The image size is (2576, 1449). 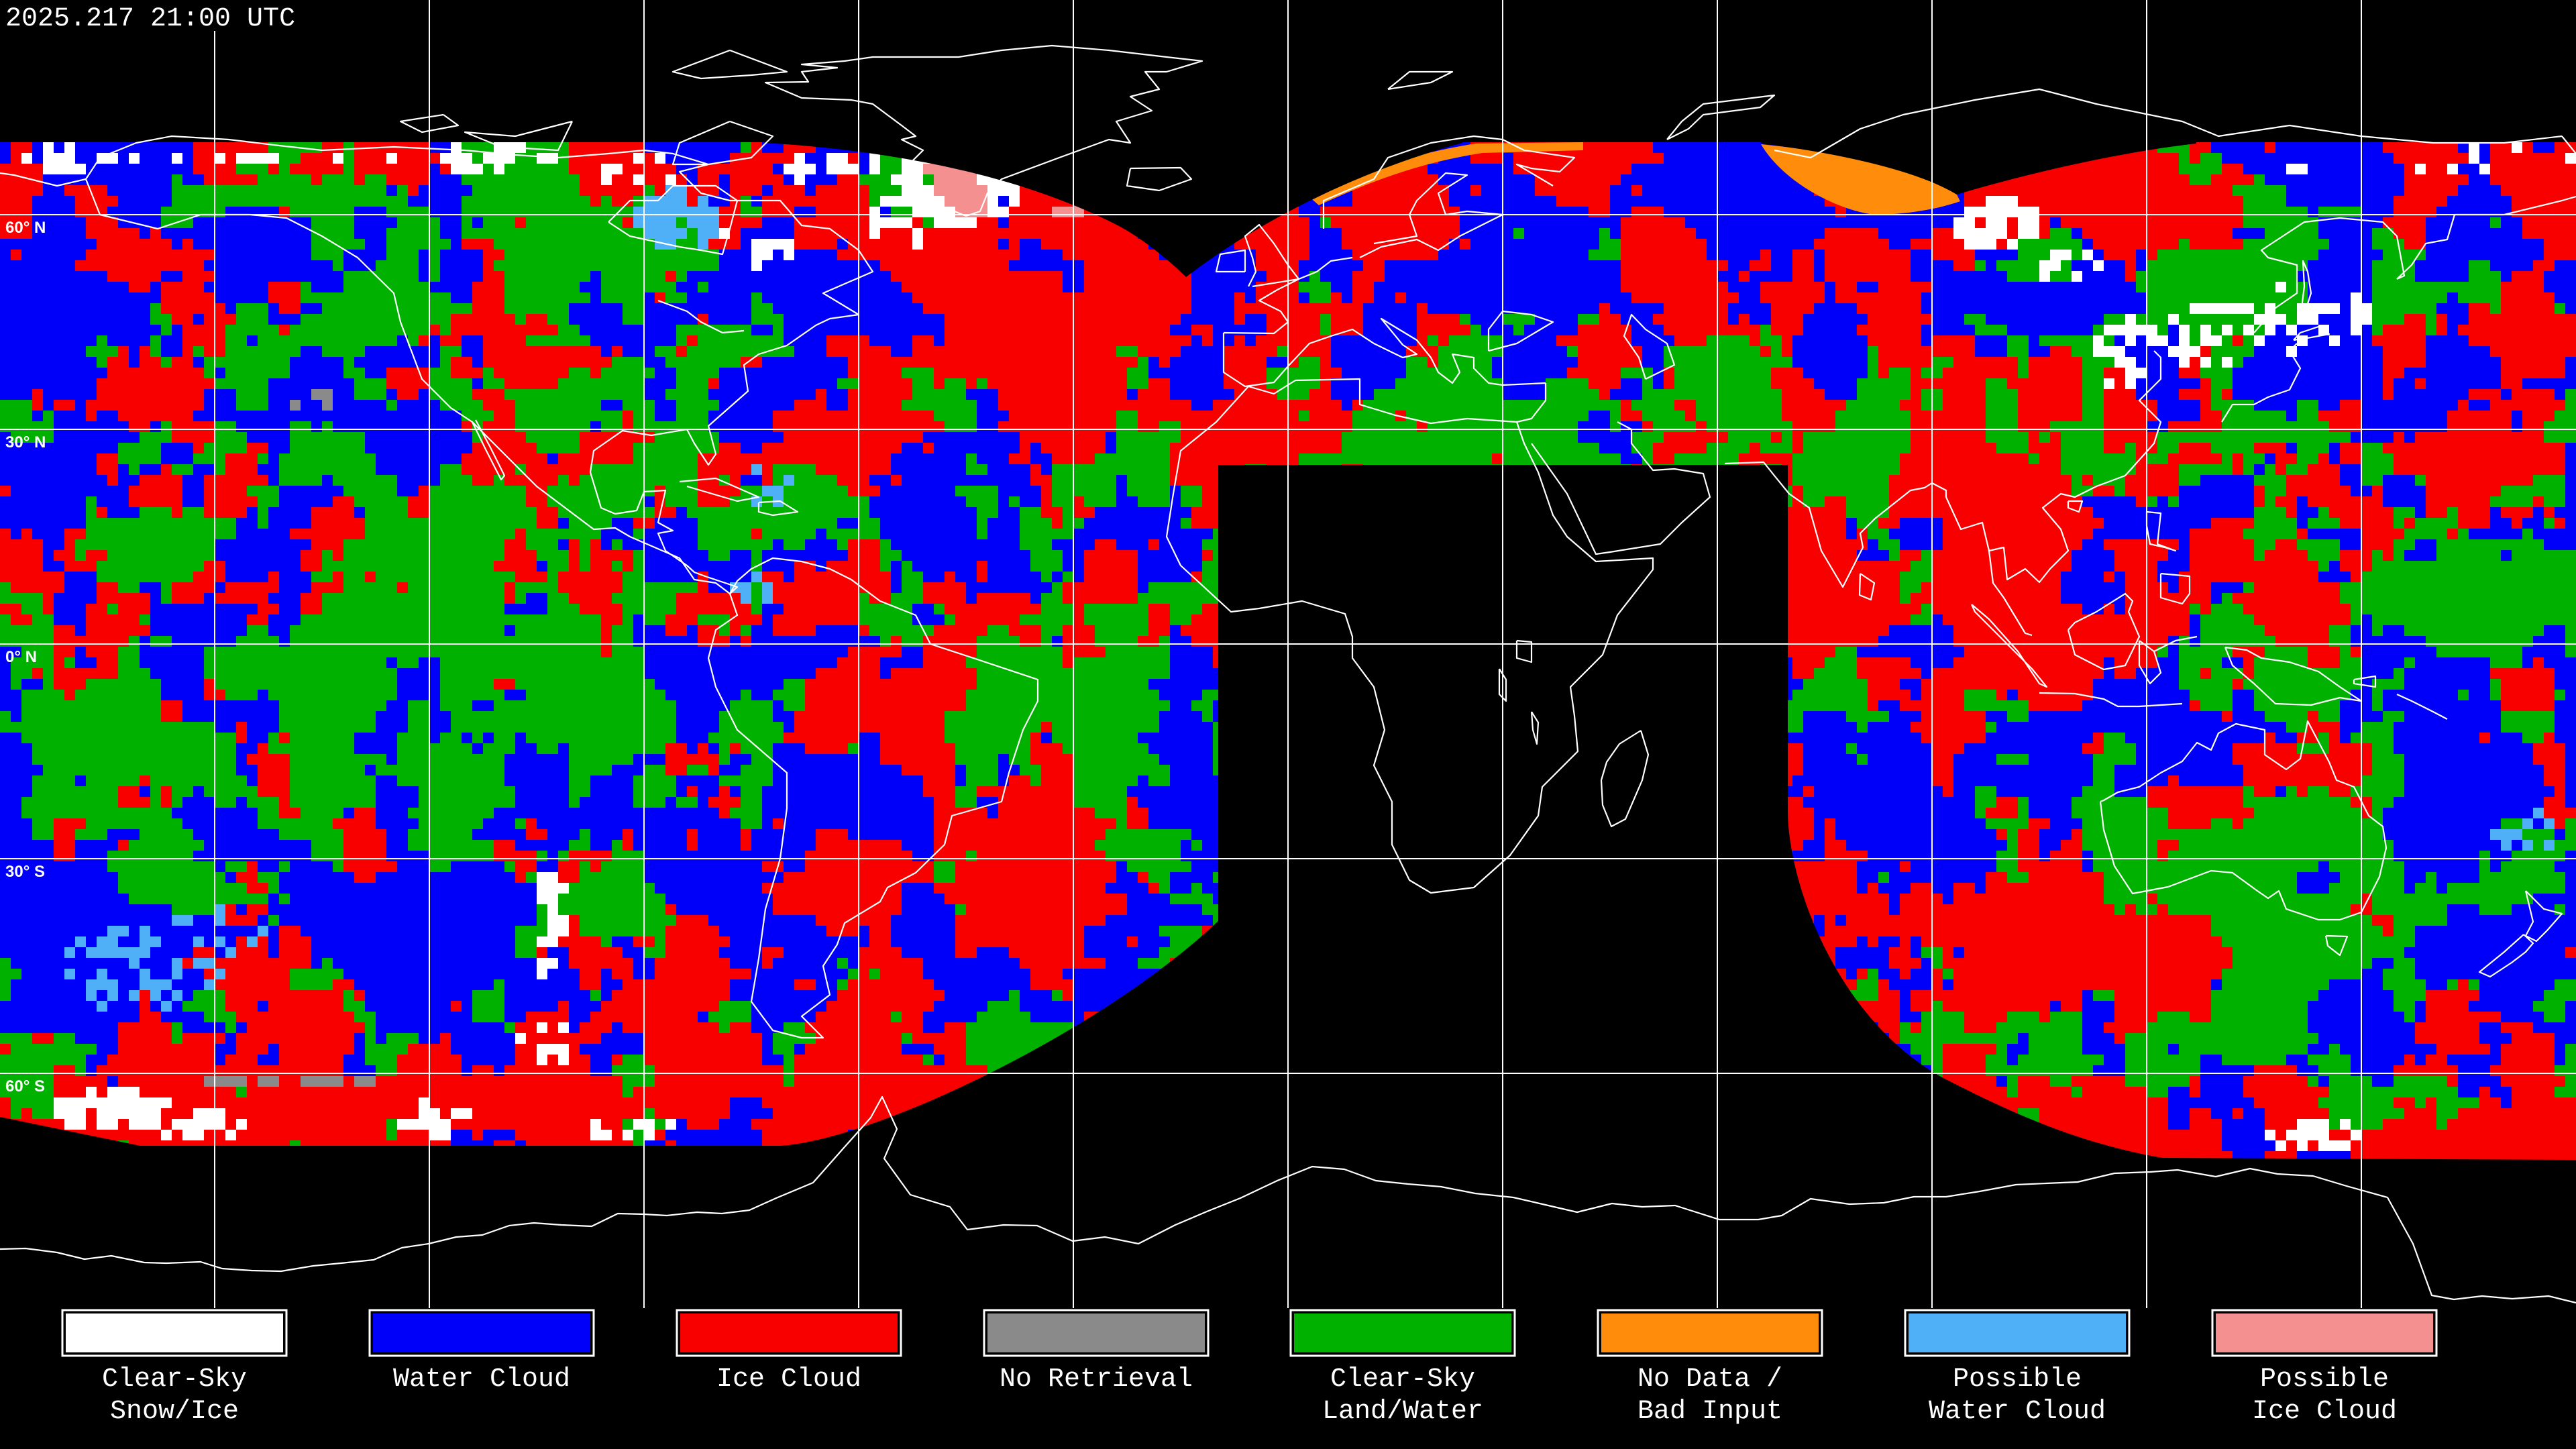 What do you see at coordinates (1096, 1379) in the screenshot?
I see `svg-text: No Retrieval` at bounding box center [1096, 1379].